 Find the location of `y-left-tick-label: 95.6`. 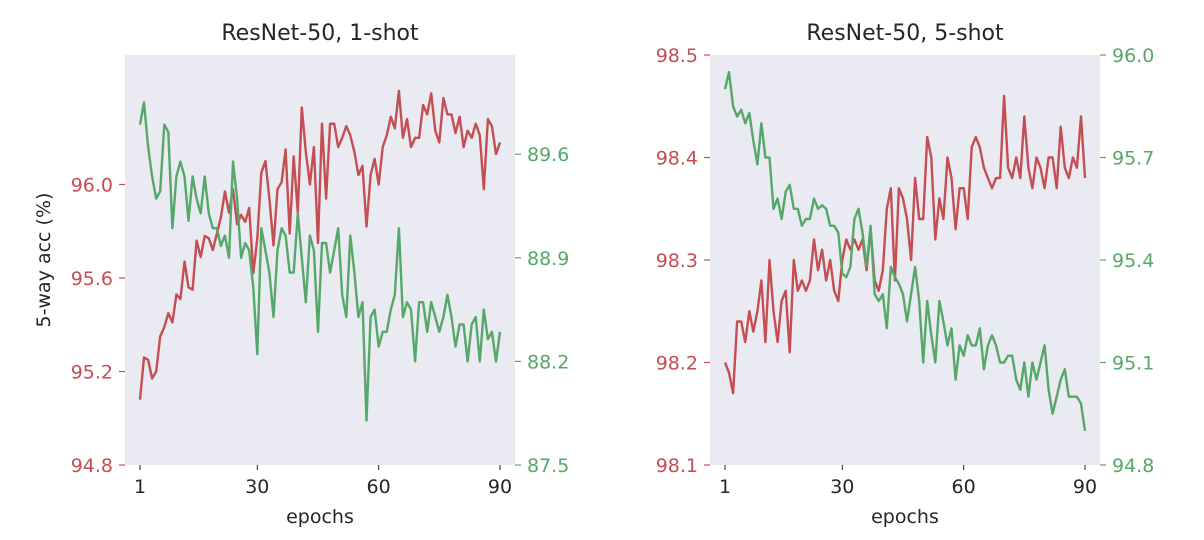

y-left-tick-label: 95.6 is located at coordinates (92, 279).